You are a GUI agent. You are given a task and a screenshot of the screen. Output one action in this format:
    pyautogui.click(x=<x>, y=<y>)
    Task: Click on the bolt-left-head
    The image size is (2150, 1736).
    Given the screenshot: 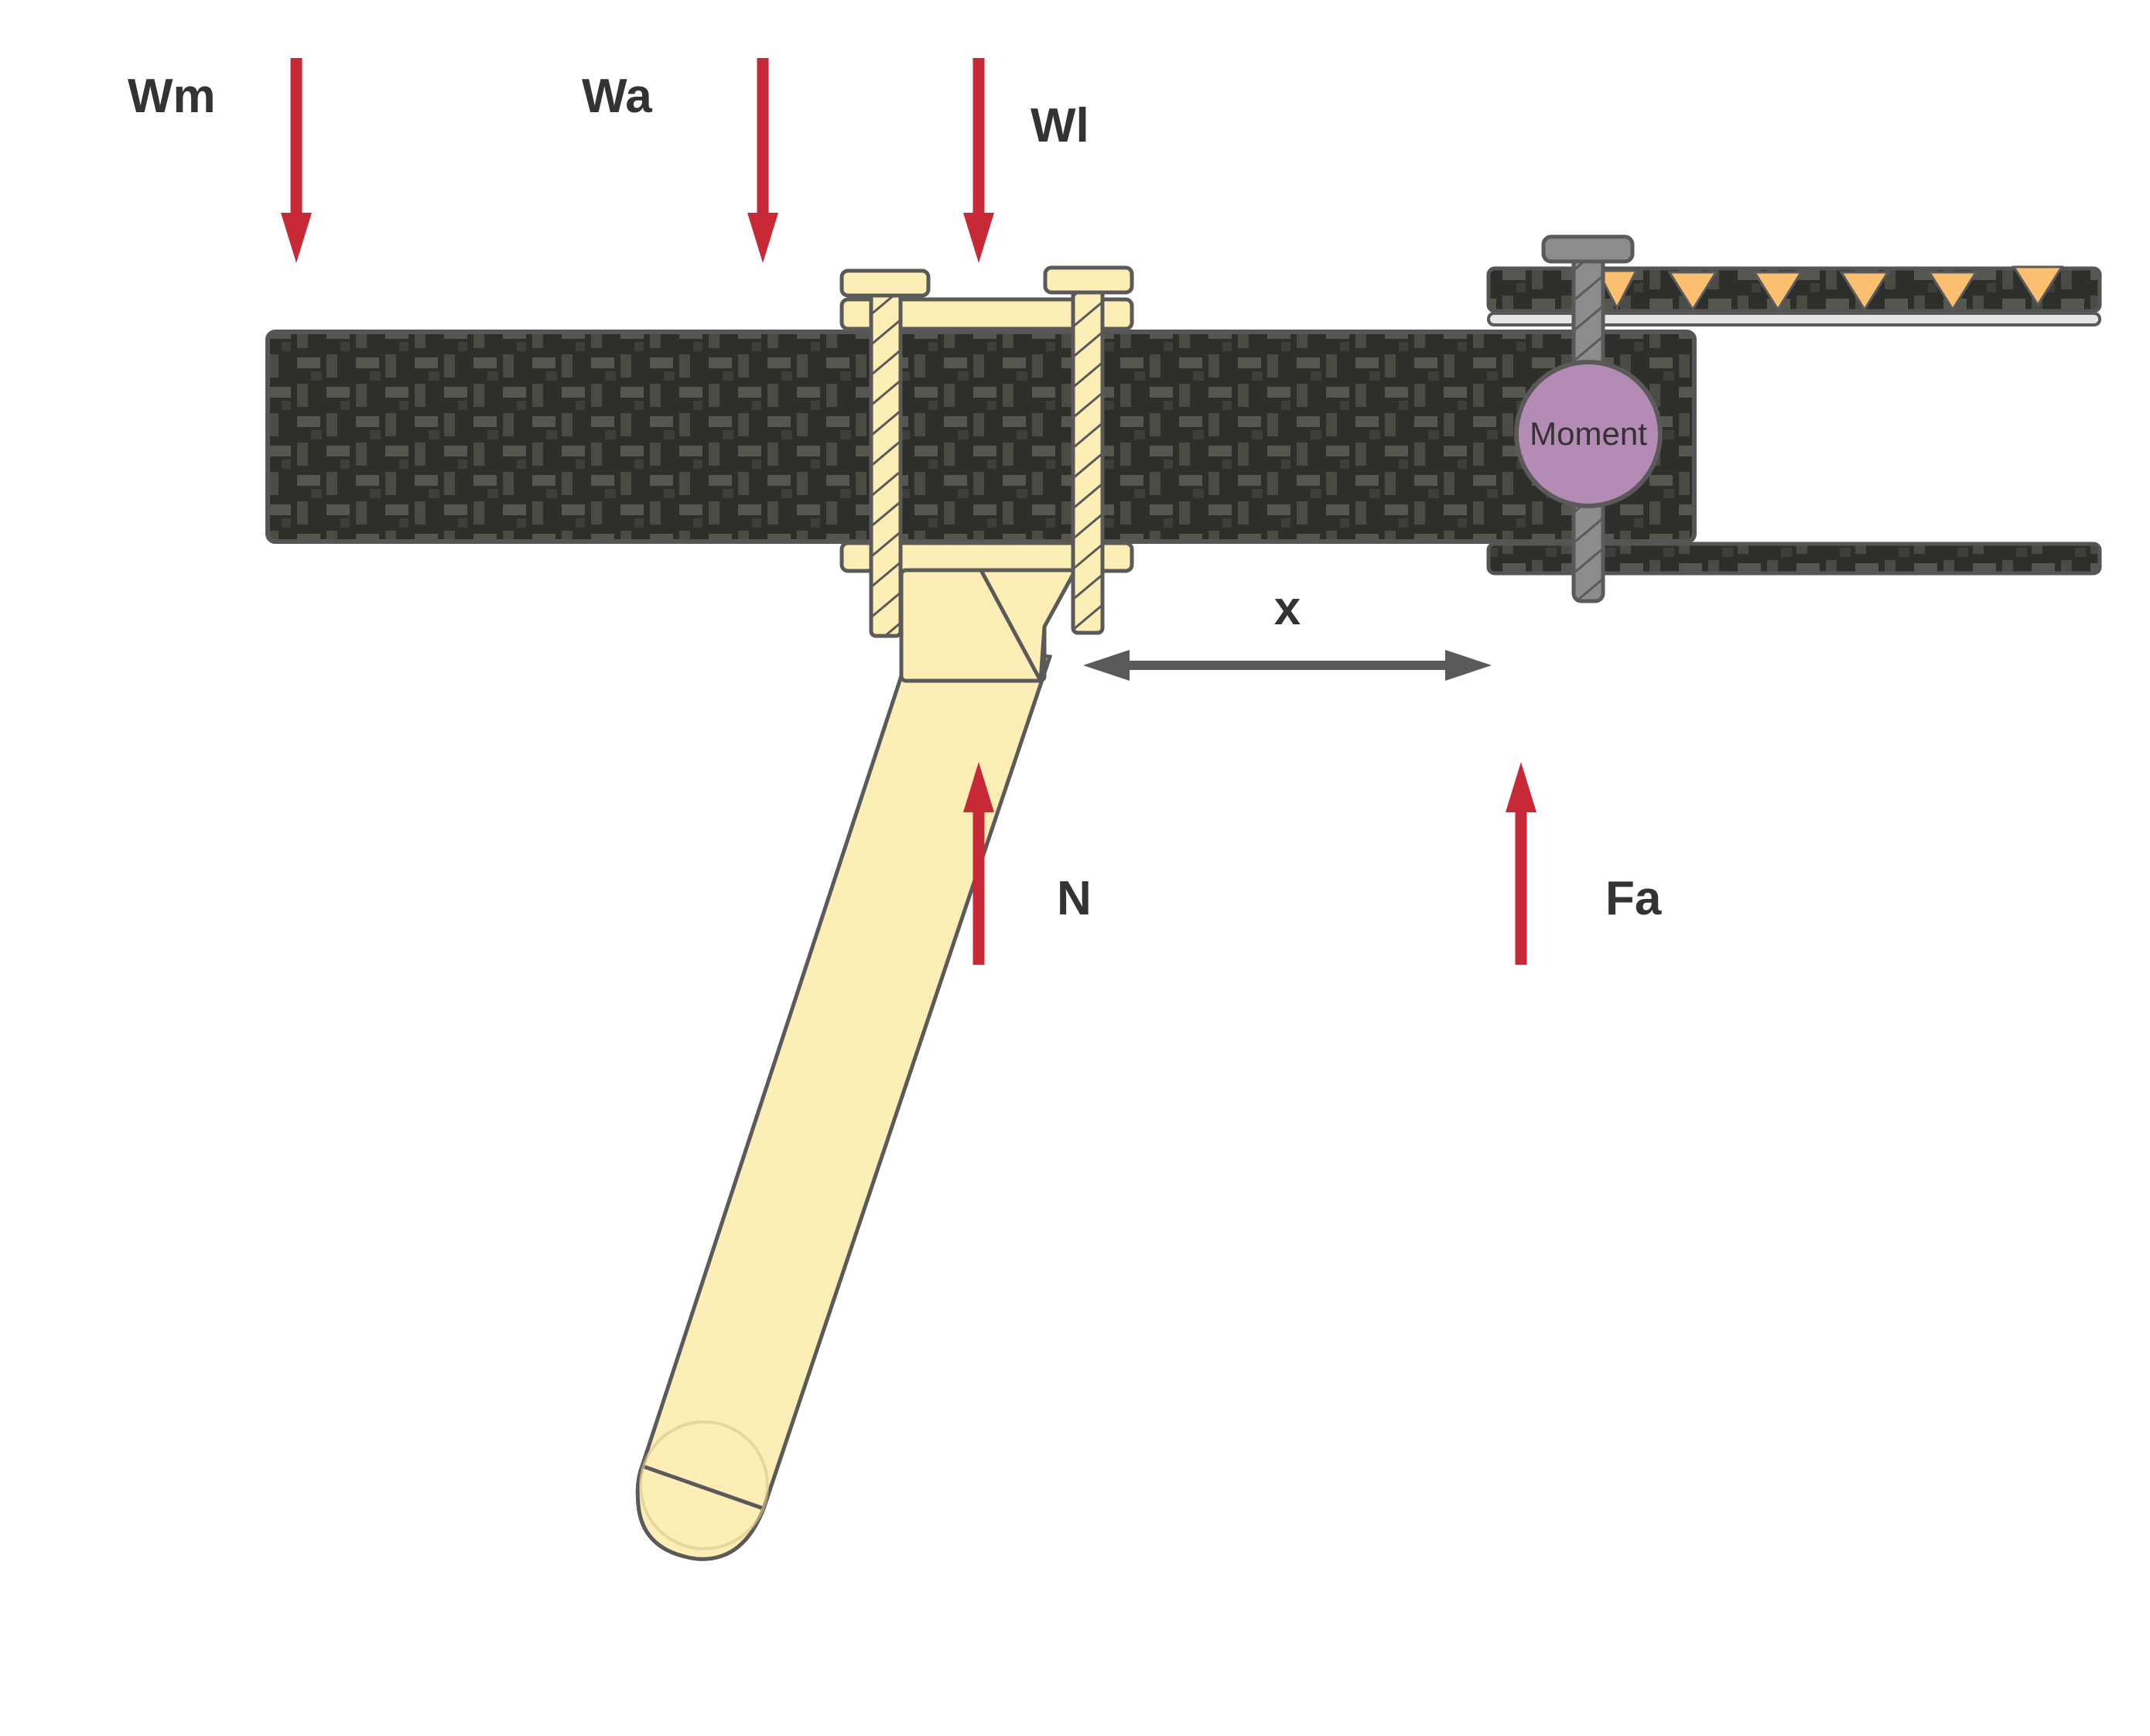 What is the action you would take?
    pyautogui.click(x=885, y=283)
    